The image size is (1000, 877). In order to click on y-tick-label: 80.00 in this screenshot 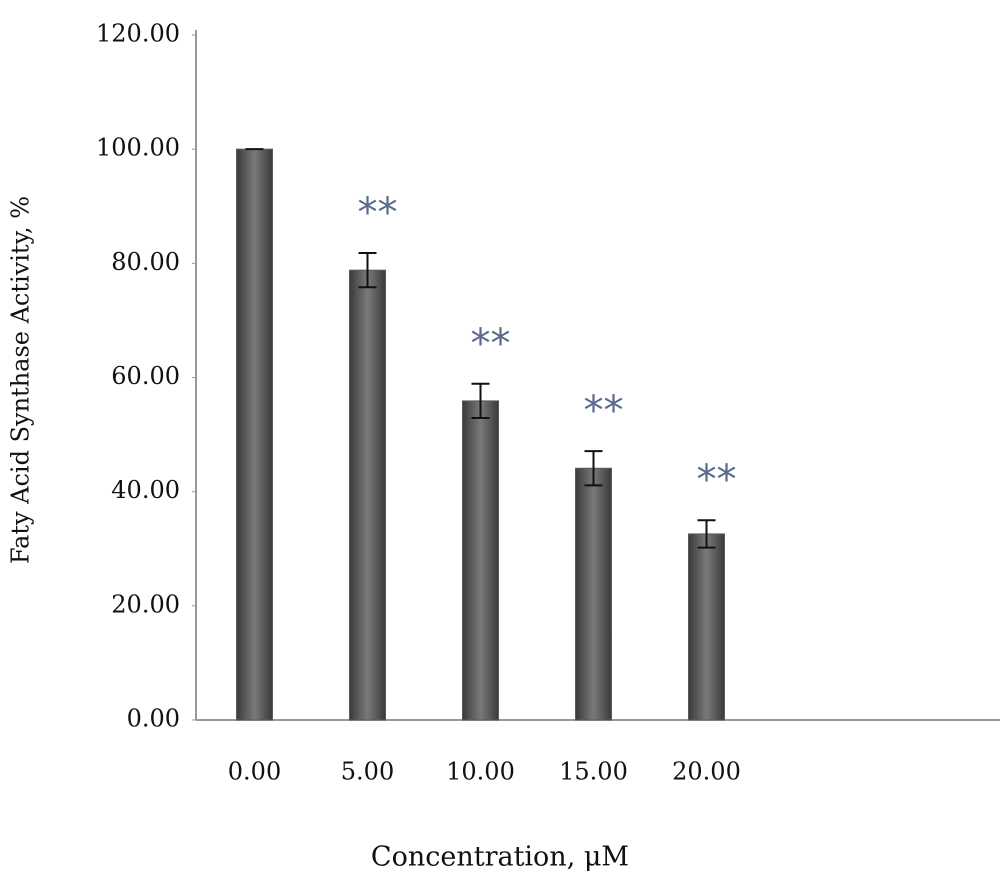, I will do `click(145, 262)`.